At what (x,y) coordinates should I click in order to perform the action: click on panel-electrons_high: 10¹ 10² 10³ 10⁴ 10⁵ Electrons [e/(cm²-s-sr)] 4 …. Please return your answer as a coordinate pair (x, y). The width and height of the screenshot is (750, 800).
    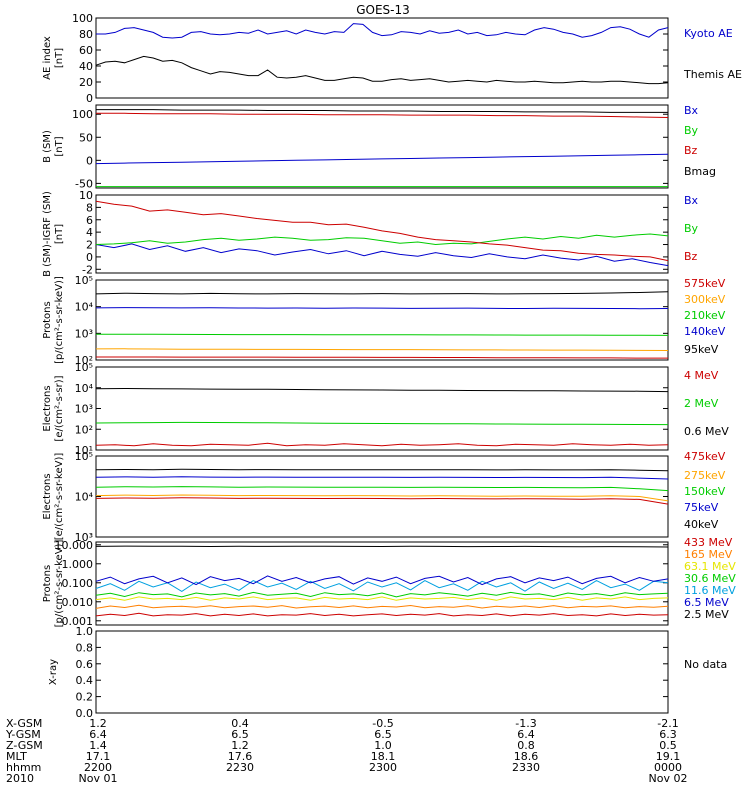
    Looking at the image, I should click on (385, 409).